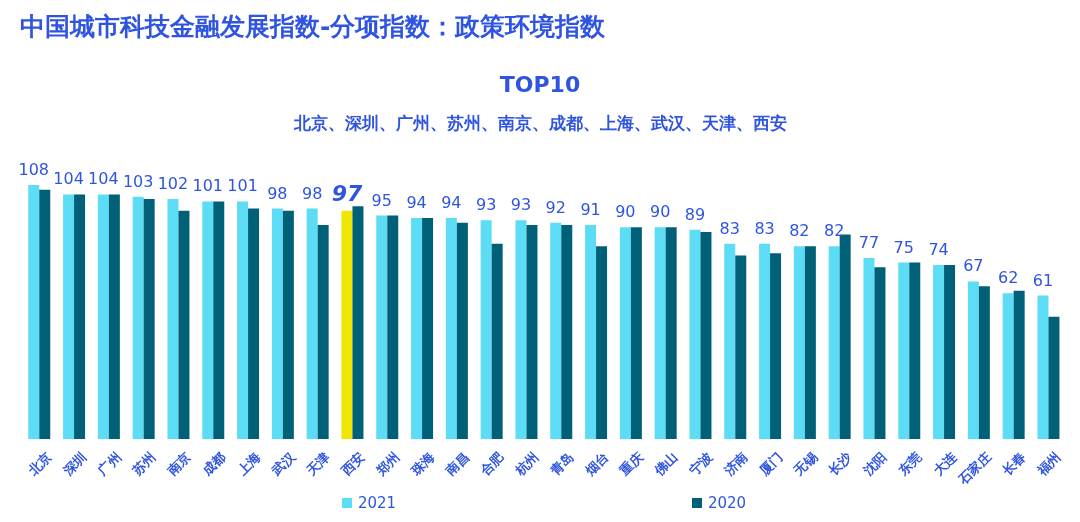 This screenshot has width=1080, height=522. I want to click on data-label: 74, so click(938, 249).